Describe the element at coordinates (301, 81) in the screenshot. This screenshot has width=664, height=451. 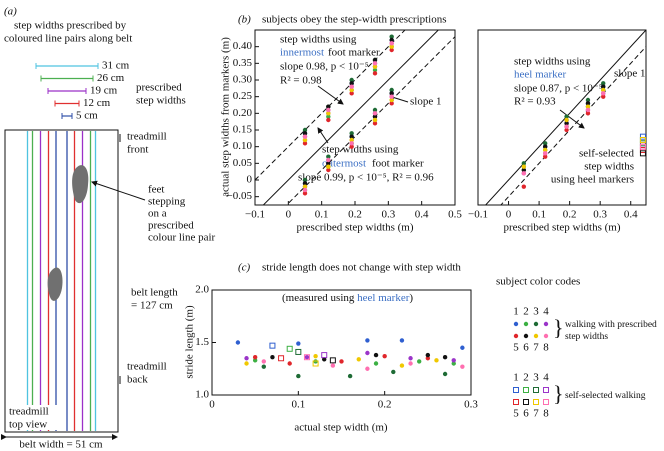
I see `annotation: R² = 0.98` at that location.